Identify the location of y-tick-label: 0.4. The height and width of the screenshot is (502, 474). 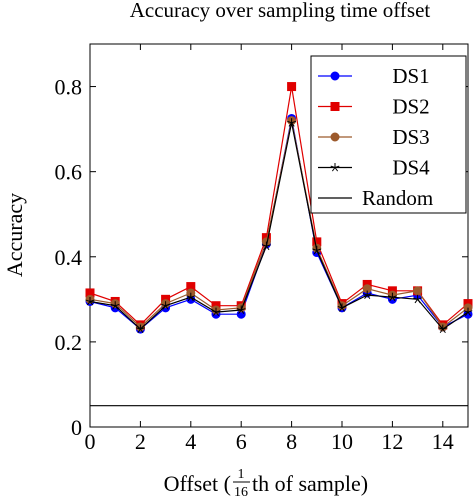
(69, 257).